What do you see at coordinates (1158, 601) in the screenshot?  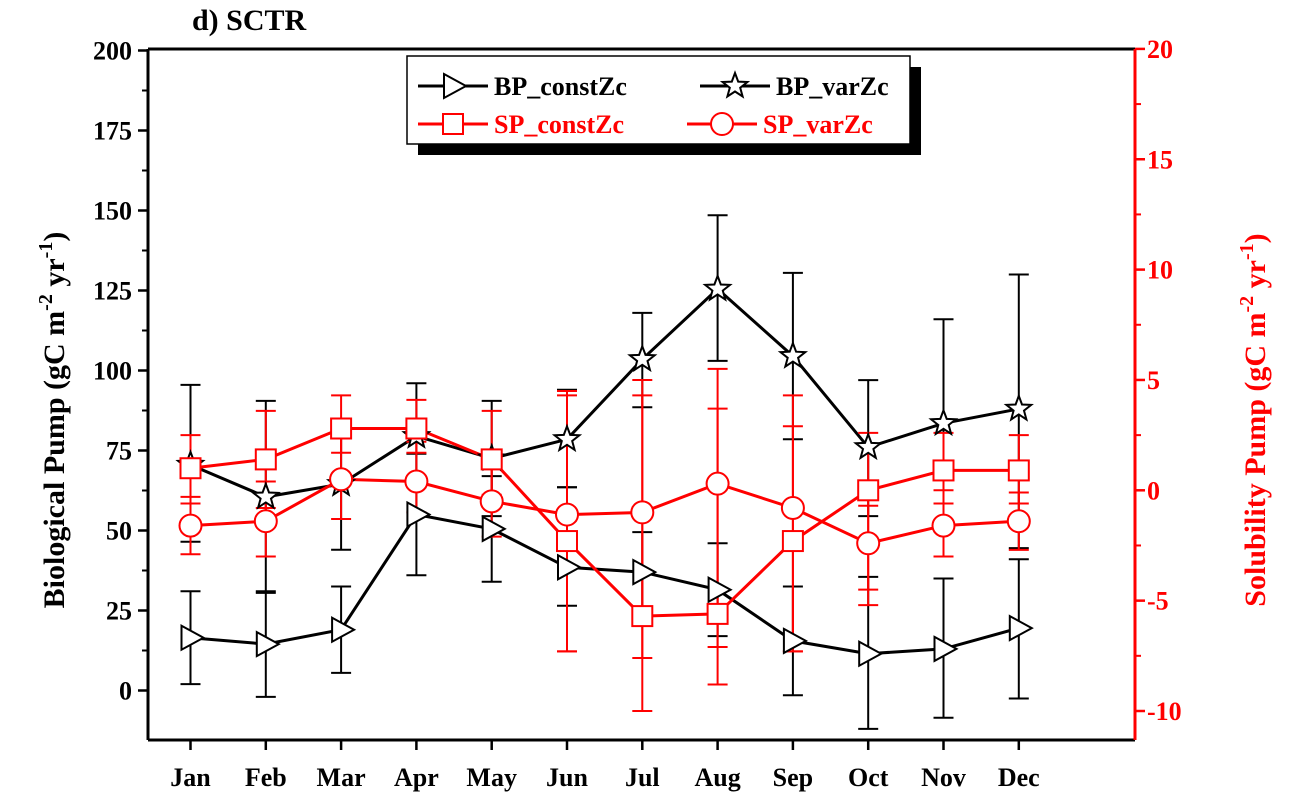 I see `y-right-tick-label: -5` at bounding box center [1158, 601].